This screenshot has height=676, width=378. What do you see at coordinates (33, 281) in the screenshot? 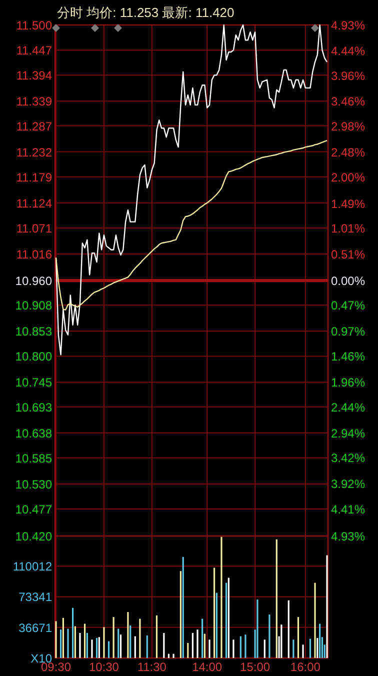
I see `y-tick-label: 10.960` at bounding box center [33, 281].